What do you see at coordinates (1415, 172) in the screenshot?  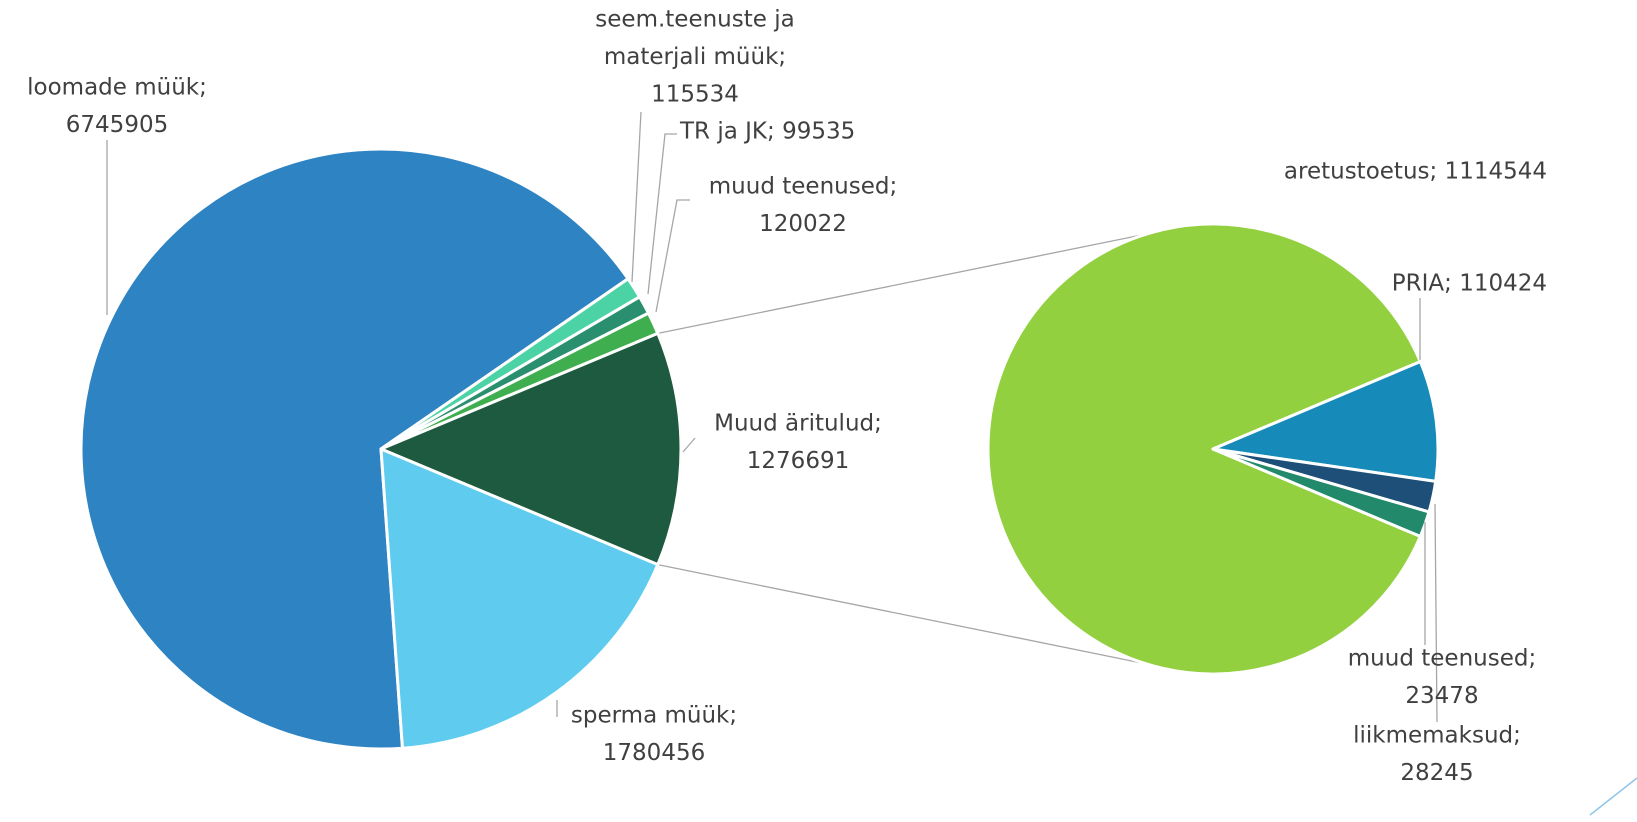 I see `data-label: aretustoetus; 1114544` at bounding box center [1415, 172].